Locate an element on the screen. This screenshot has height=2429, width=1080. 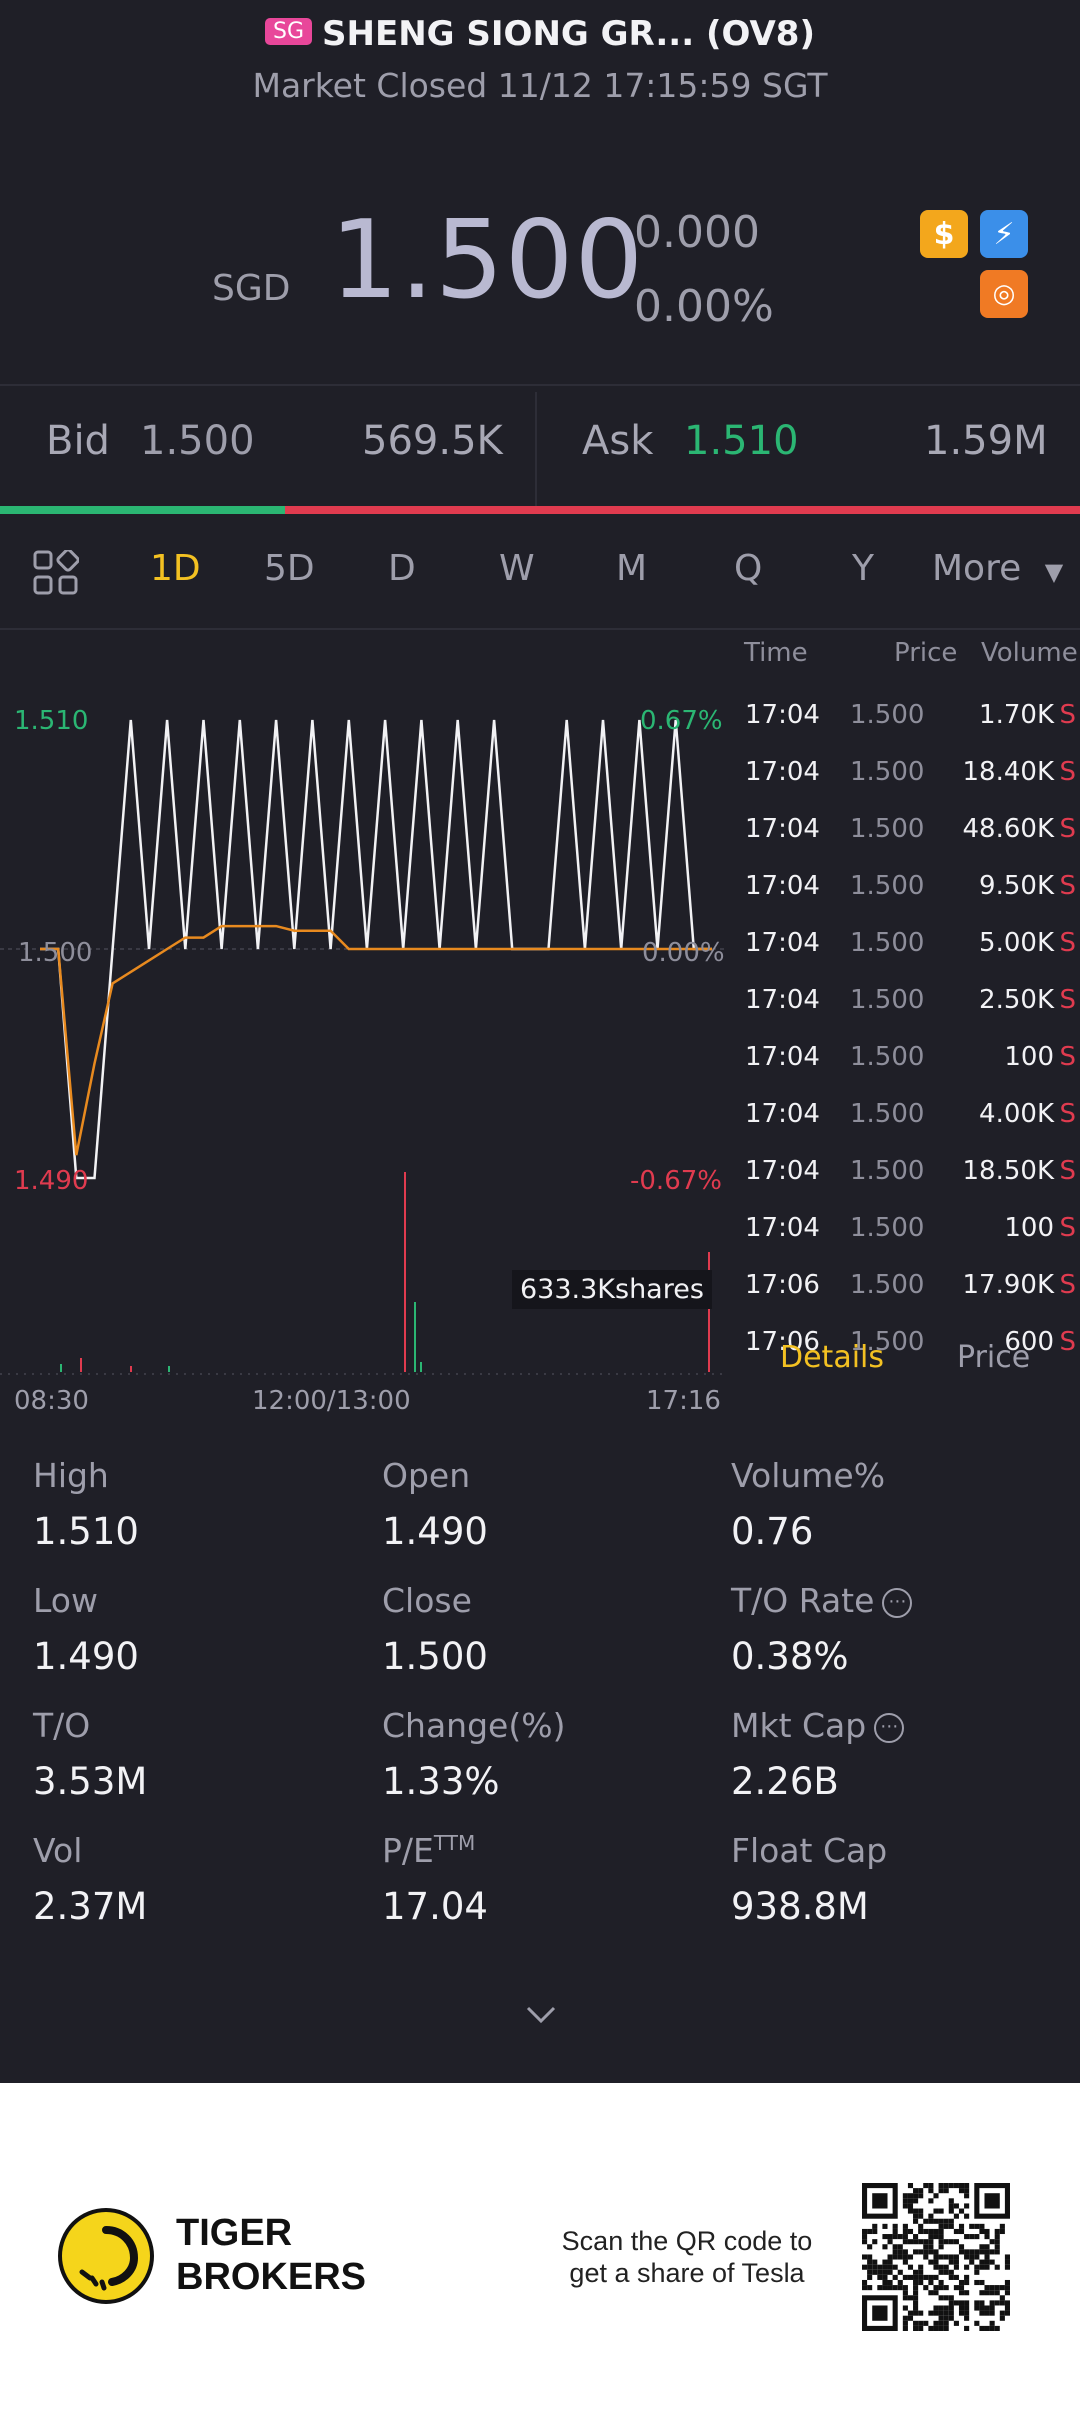
tab-m: M is located at coordinates (632, 568).